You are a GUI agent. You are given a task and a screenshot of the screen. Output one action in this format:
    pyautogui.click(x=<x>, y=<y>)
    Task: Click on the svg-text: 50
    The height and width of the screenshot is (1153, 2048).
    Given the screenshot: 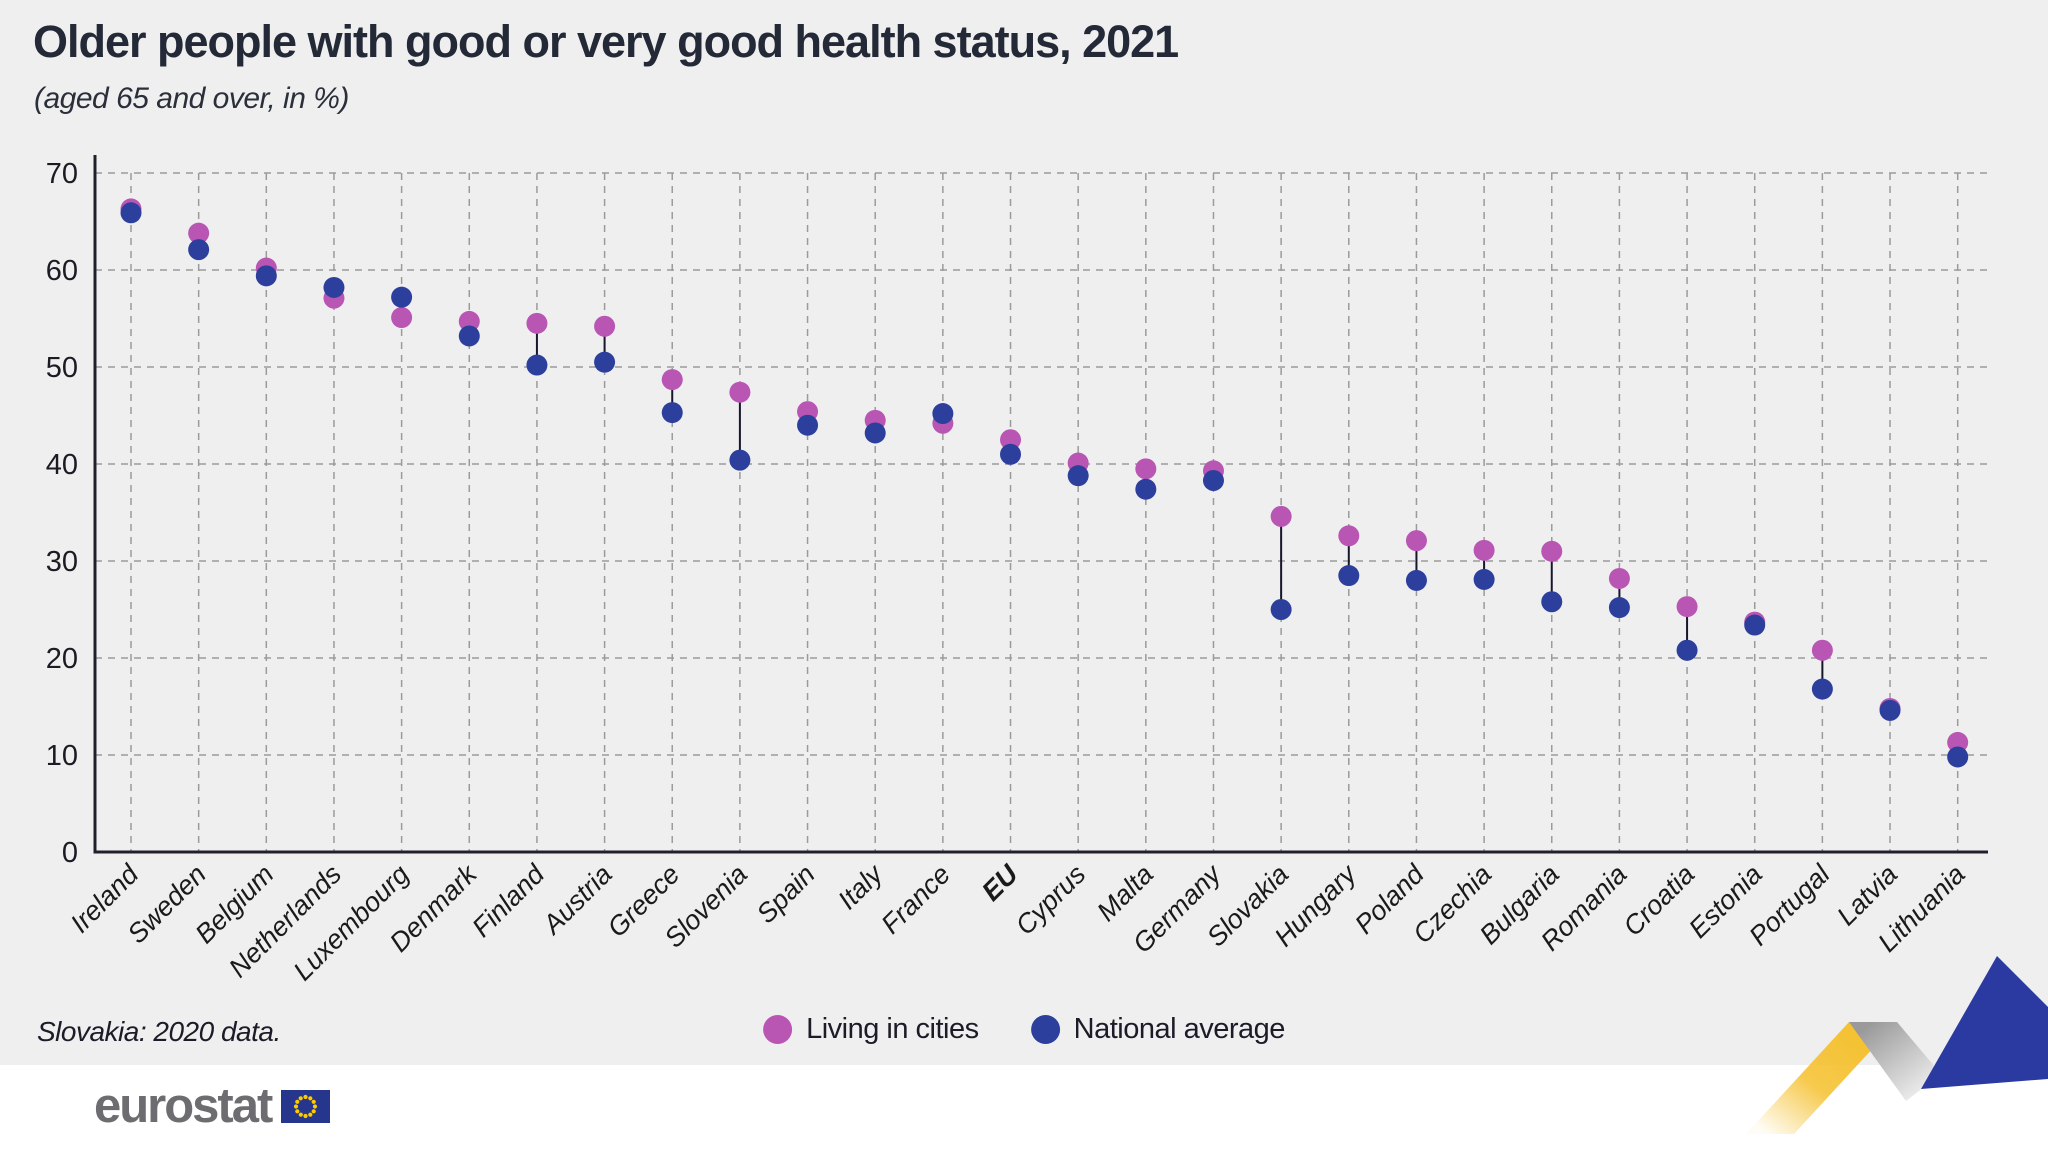 What is the action you would take?
    pyautogui.click(x=62, y=368)
    